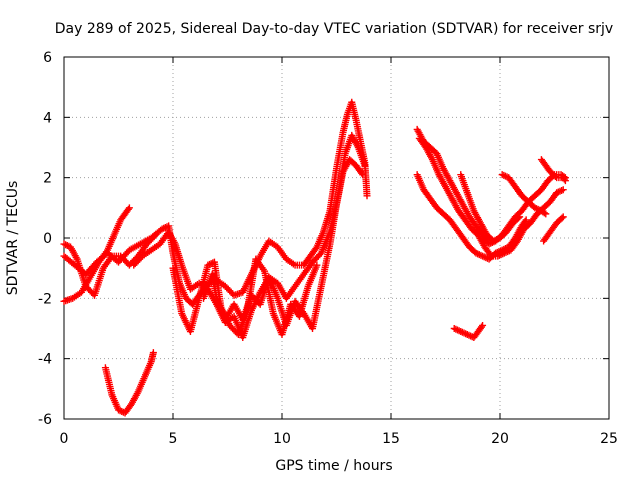  What do you see at coordinates (129, 383) in the screenshot?
I see `series-track-g` at bounding box center [129, 383].